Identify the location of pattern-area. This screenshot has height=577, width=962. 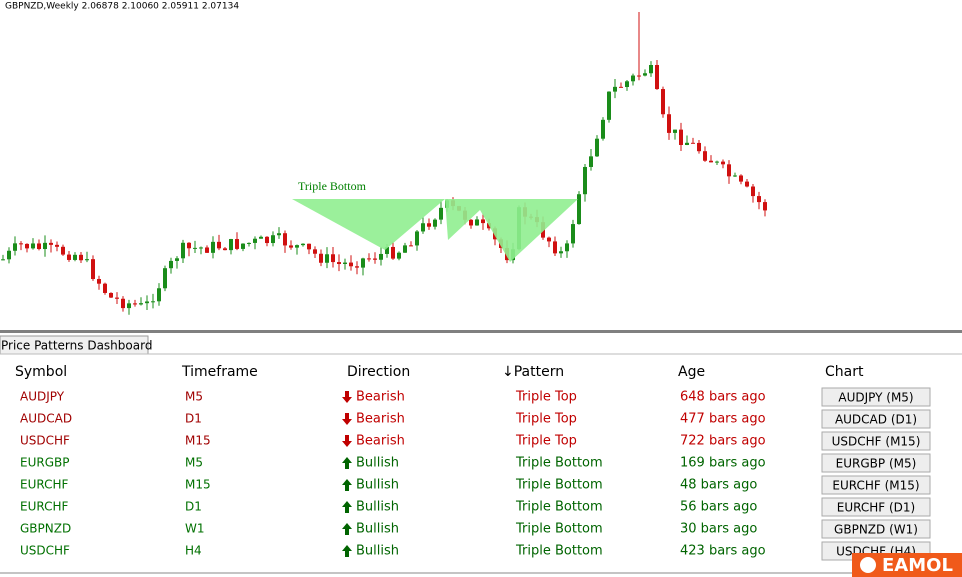
(511, 230).